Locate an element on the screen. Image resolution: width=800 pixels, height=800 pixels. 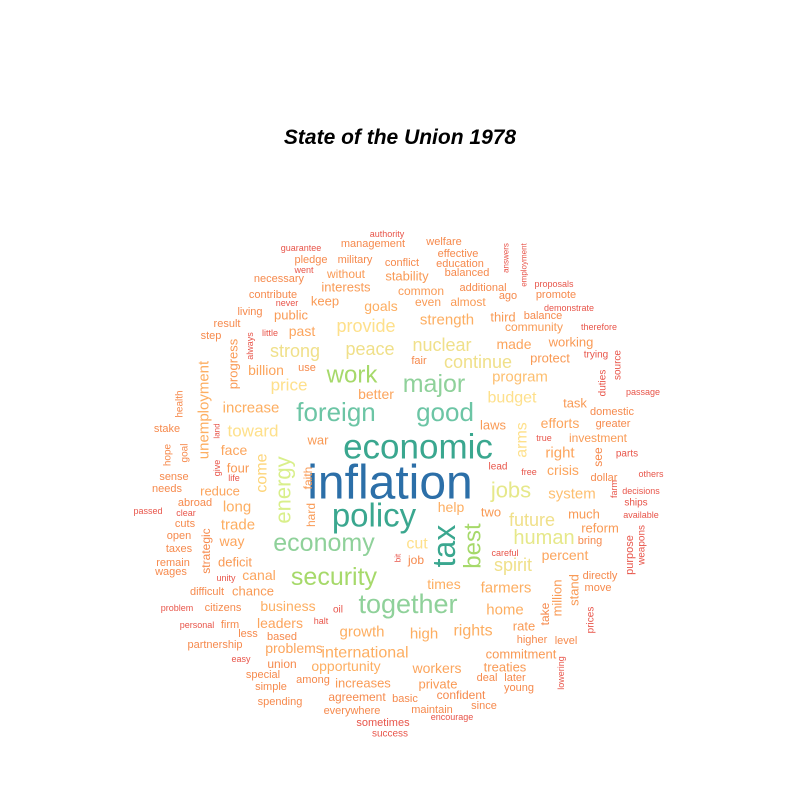
word-economy: economy is located at coordinates (324, 543).